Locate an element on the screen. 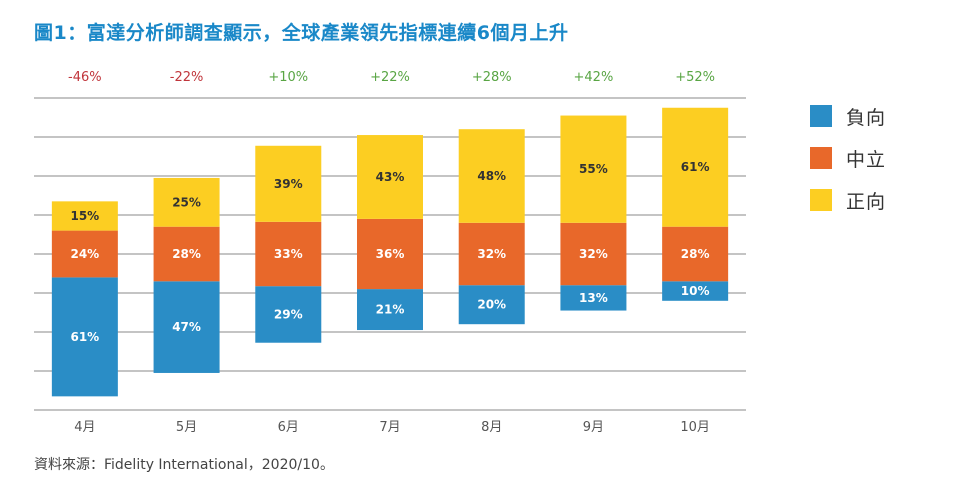 Image resolution: width=958 pixels, height=494 pixels. x-tick-label: 6月 is located at coordinates (288, 427).